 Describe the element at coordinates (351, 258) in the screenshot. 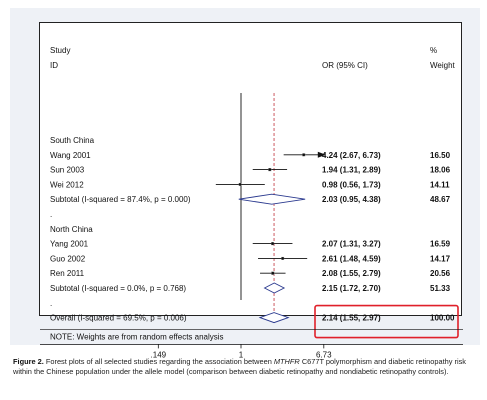

I see `row-or-guo-2002: 2.61 (1.48, 4.59)` at that location.